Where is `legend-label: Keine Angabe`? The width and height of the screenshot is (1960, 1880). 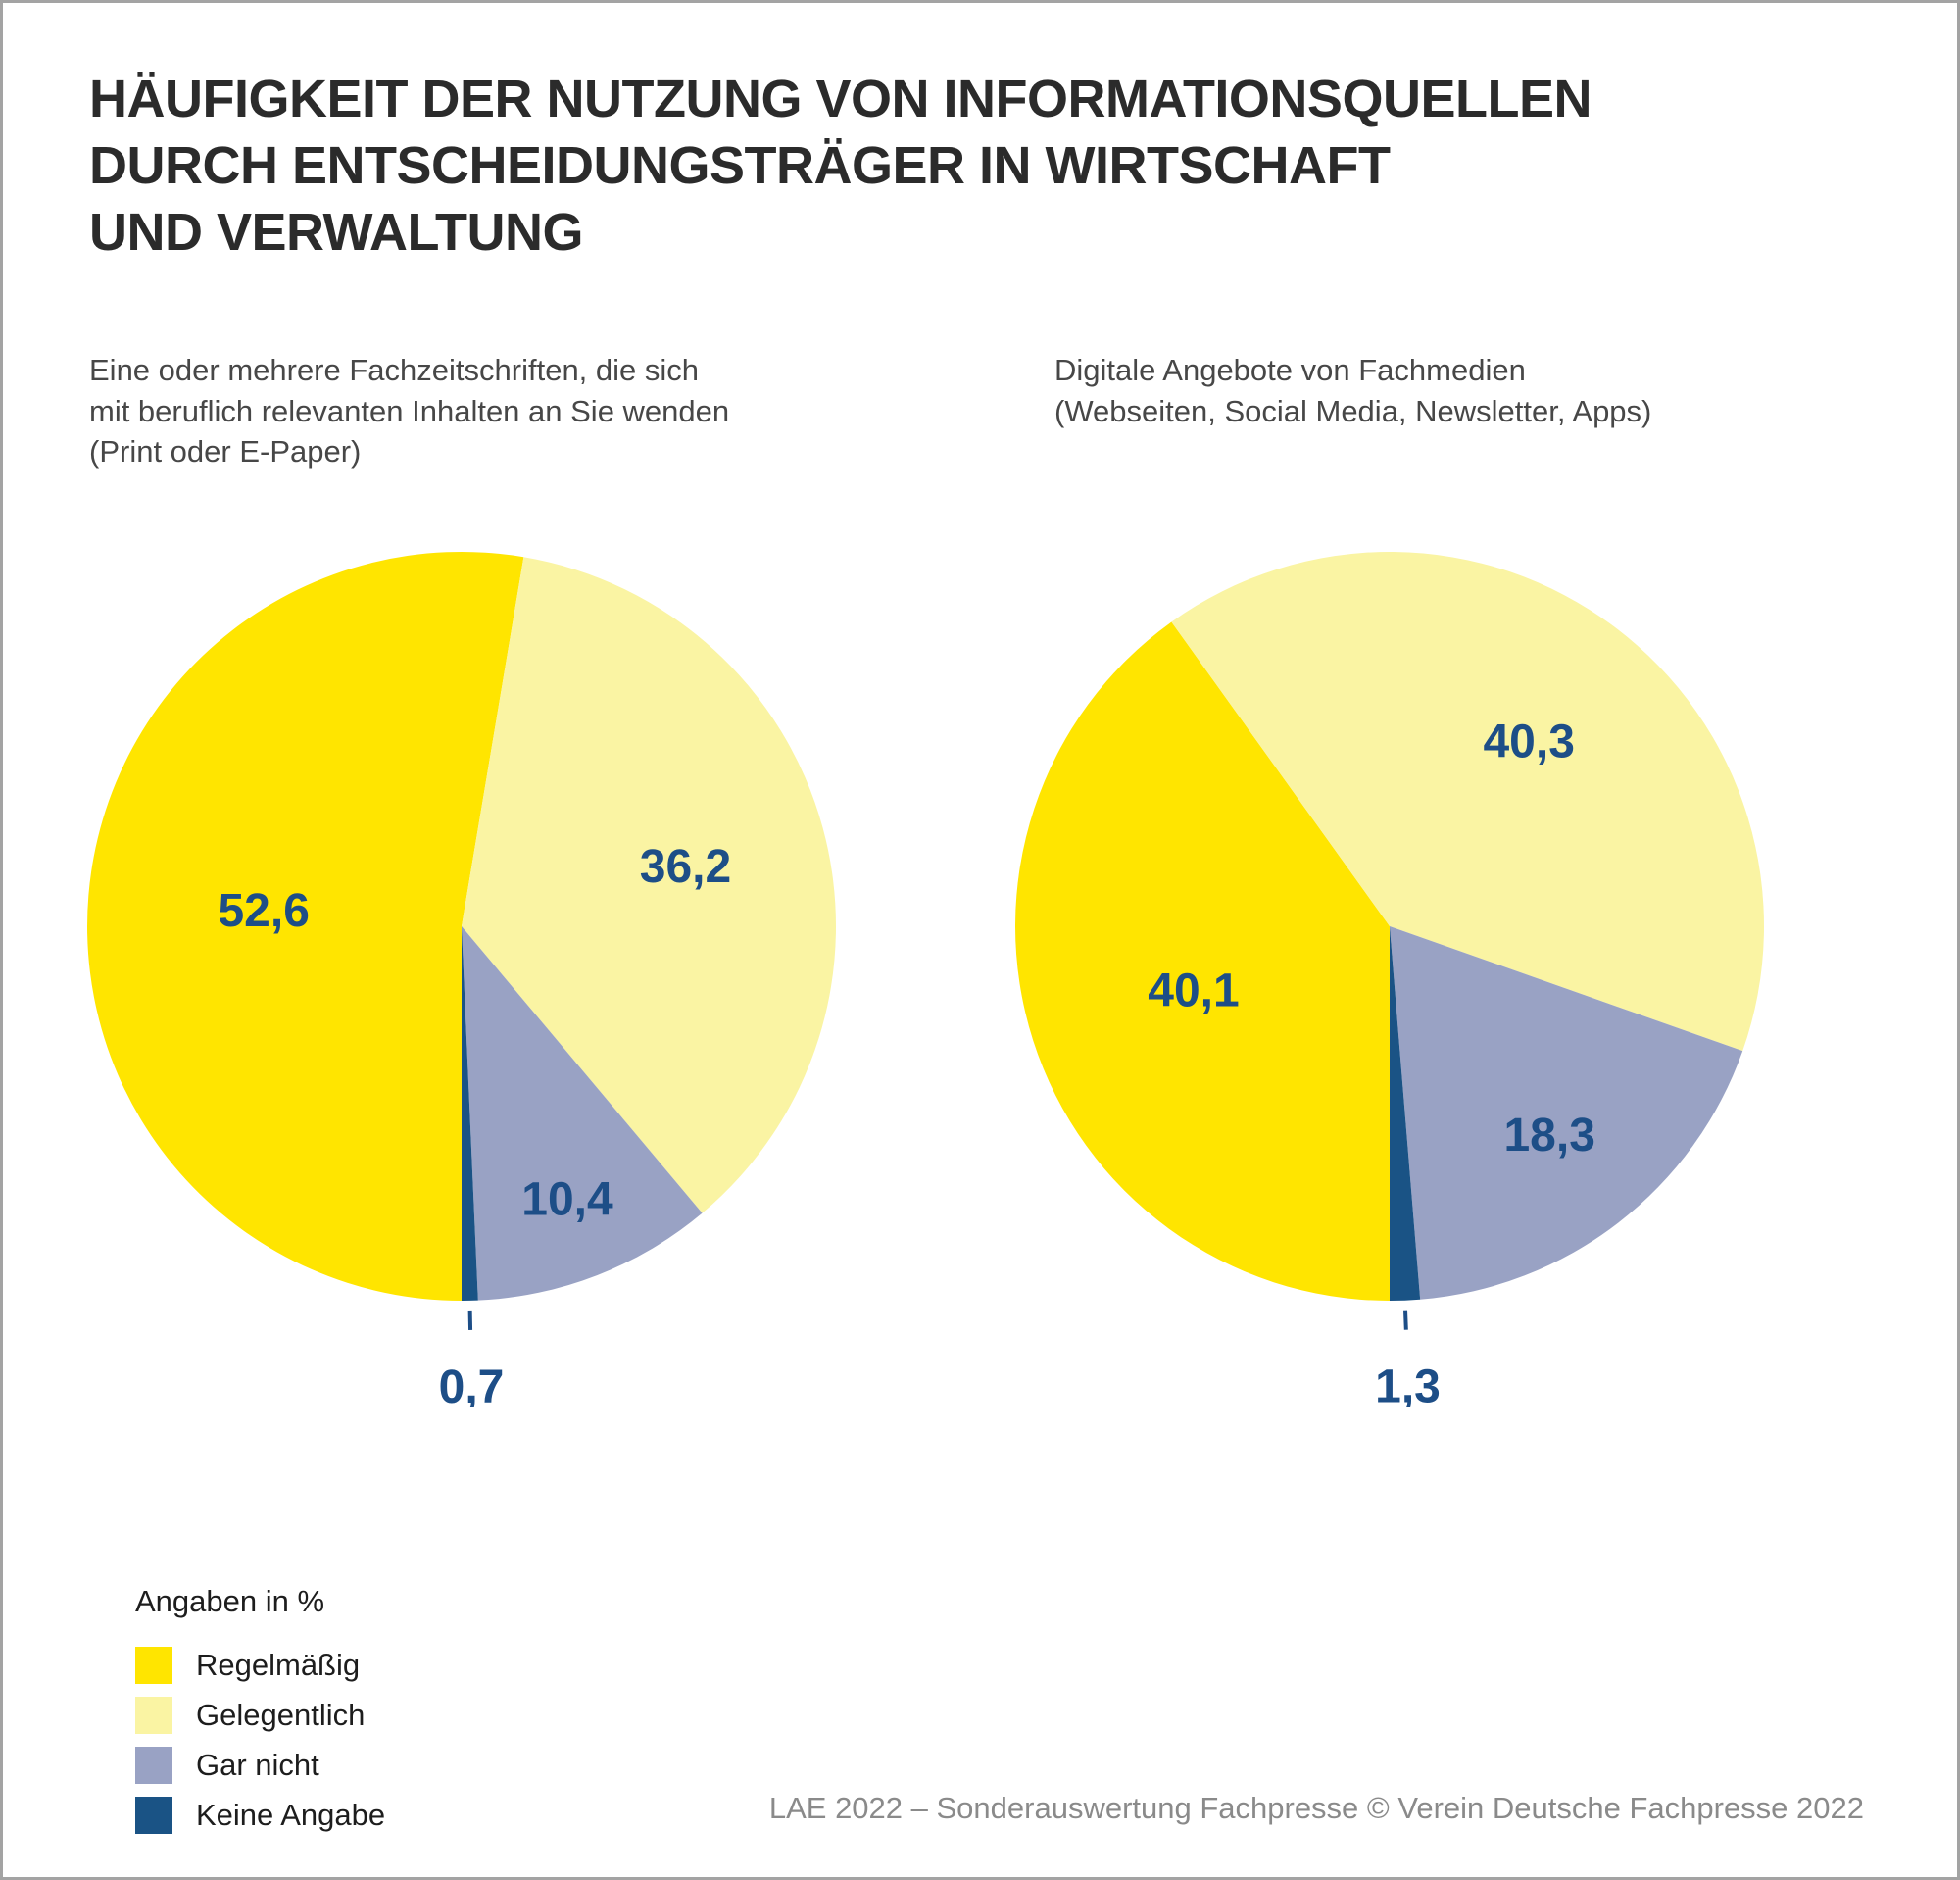 legend-label: Keine Angabe is located at coordinates (291, 1815).